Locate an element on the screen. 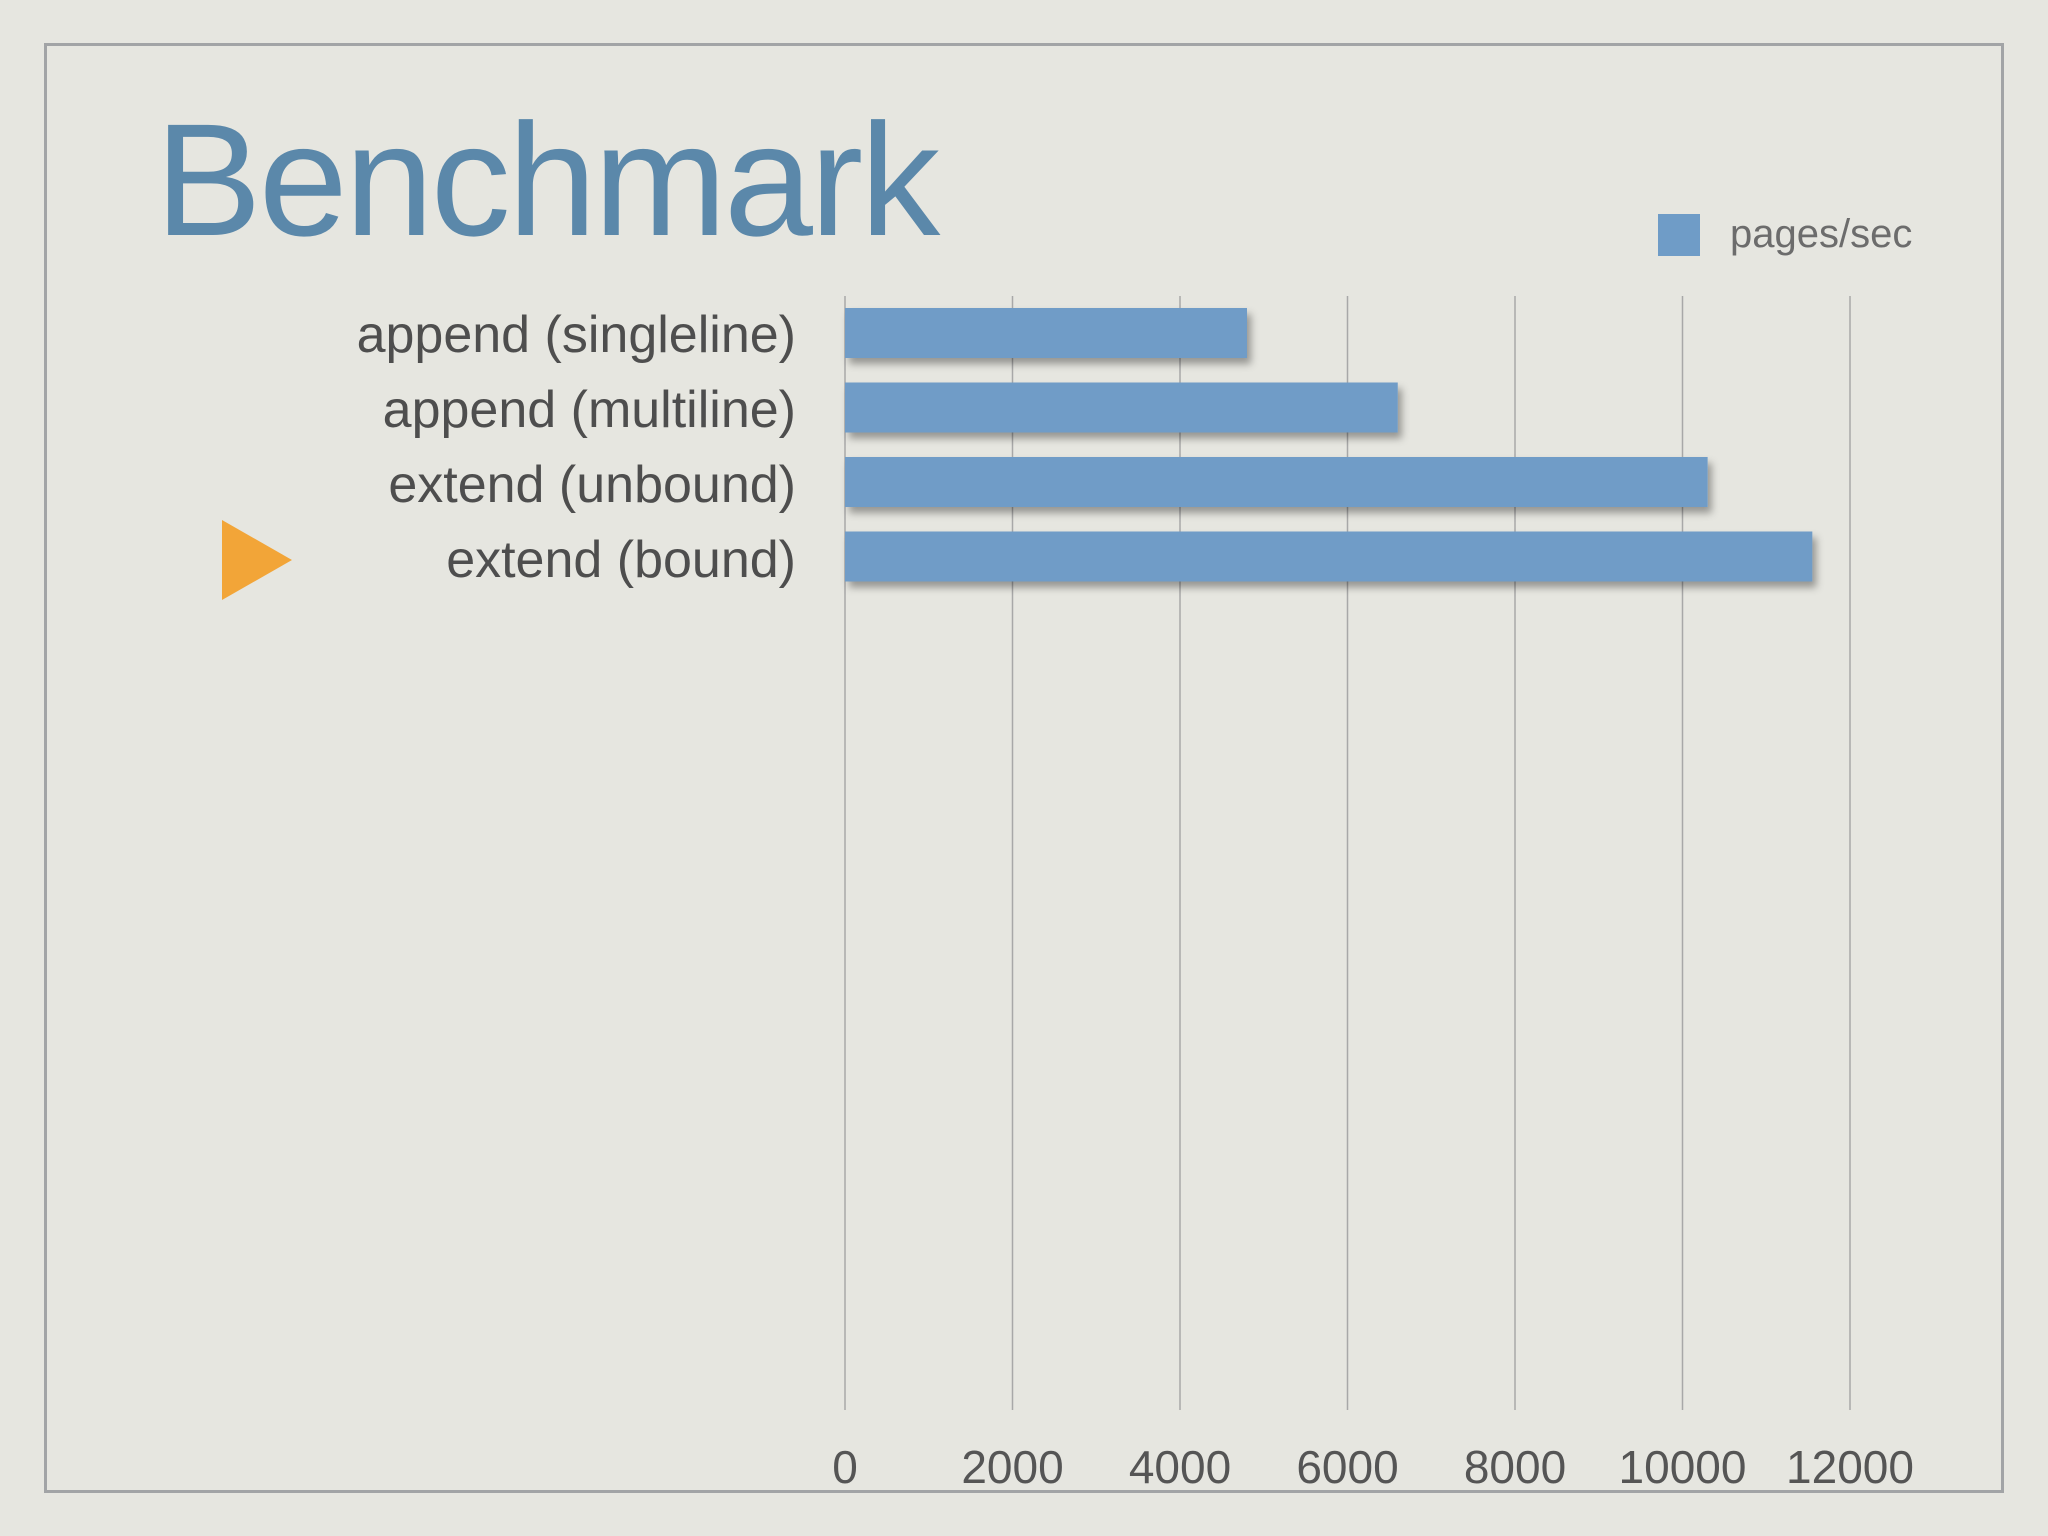 This screenshot has width=2048, height=1536. chart-legend: pages/sec is located at coordinates (1785, 234).